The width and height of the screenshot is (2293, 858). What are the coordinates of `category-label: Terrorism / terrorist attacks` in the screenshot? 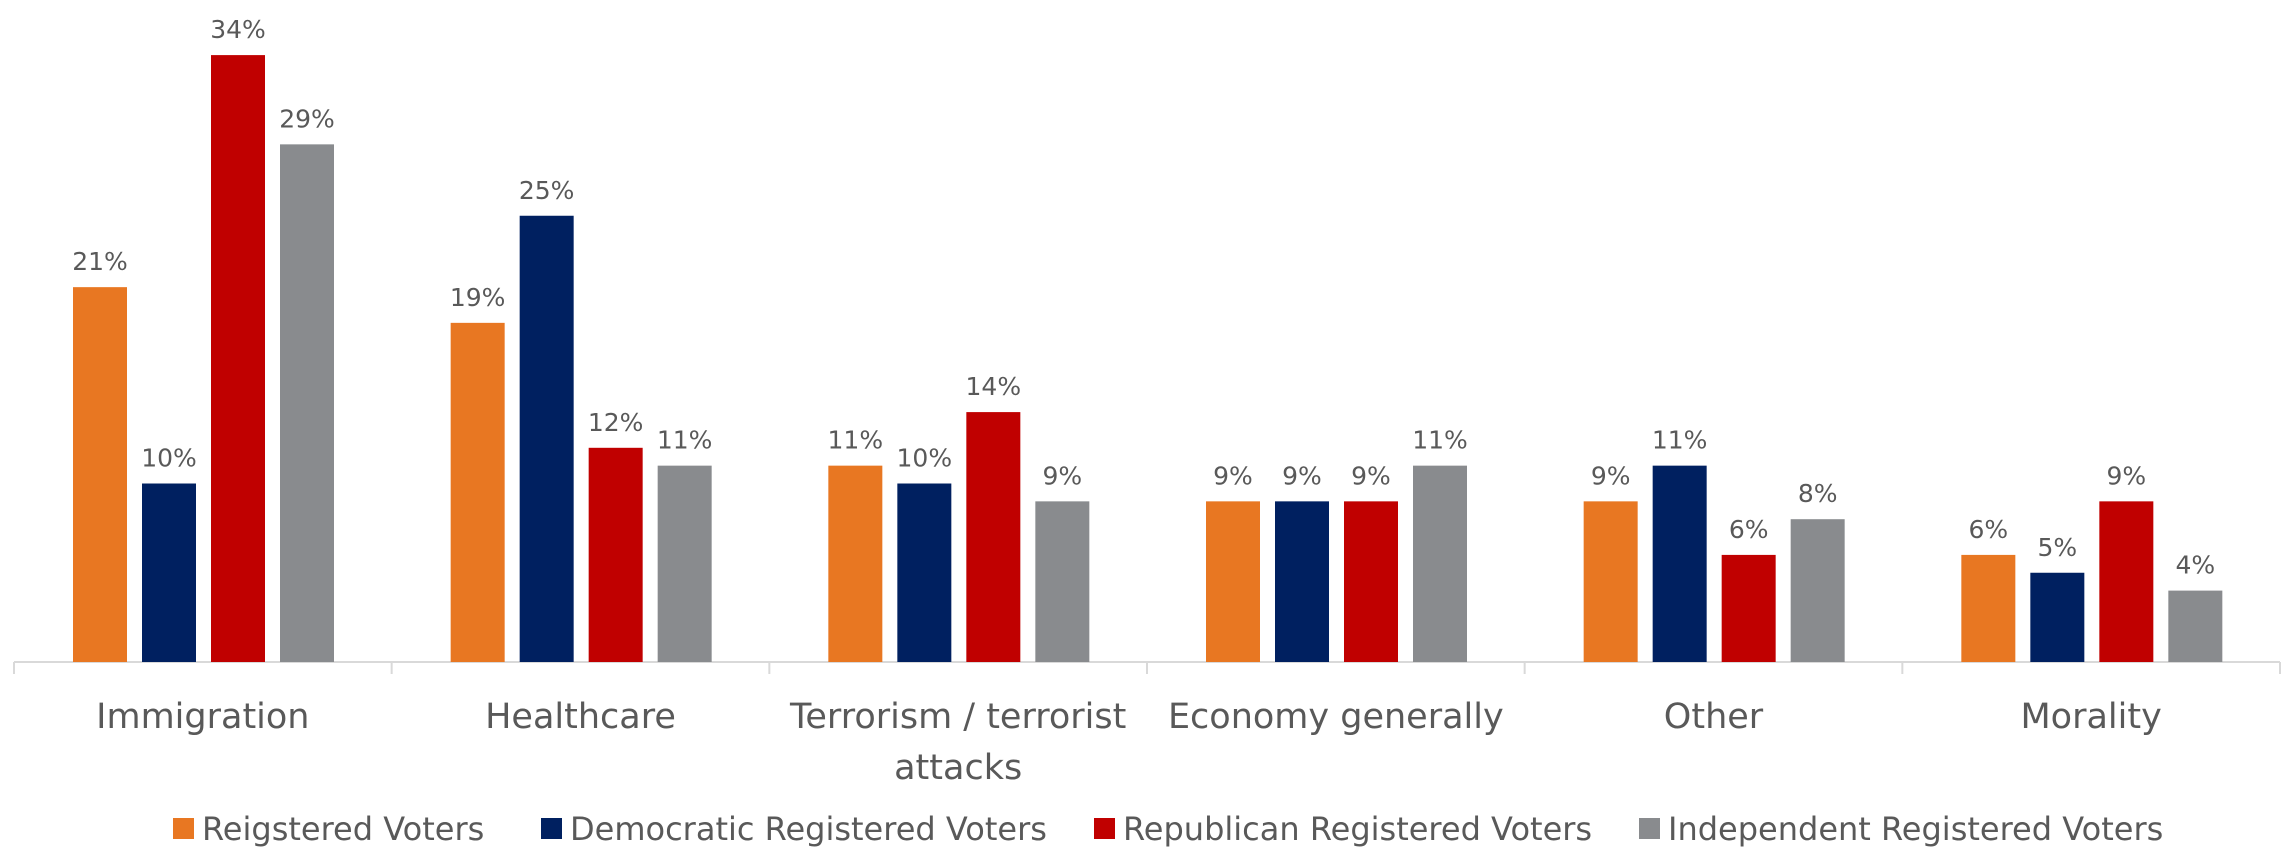 It's located at (957, 742).